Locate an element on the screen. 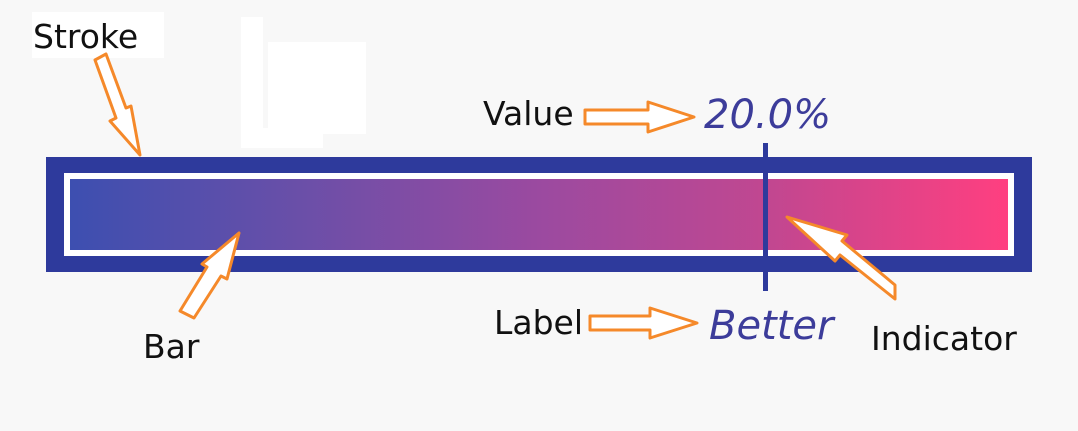 The height and width of the screenshot is (431, 1078). bar-arrow-icon is located at coordinates (209, 275).